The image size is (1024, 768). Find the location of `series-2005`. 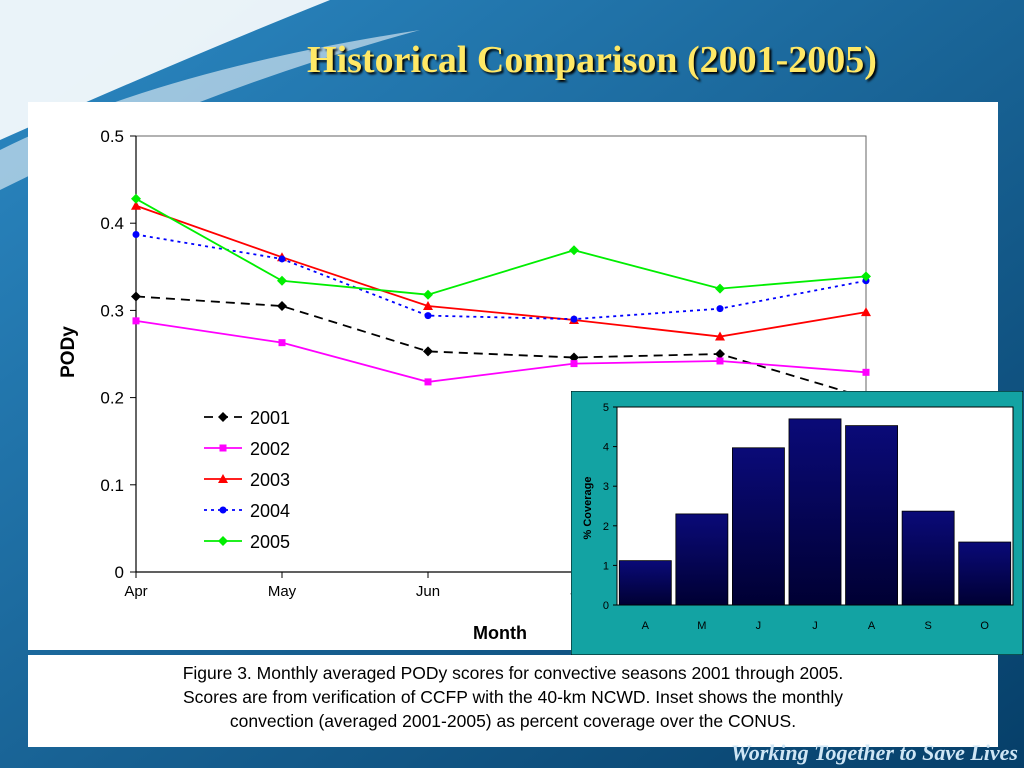

series-2005 is located at coordinates (501, 246).